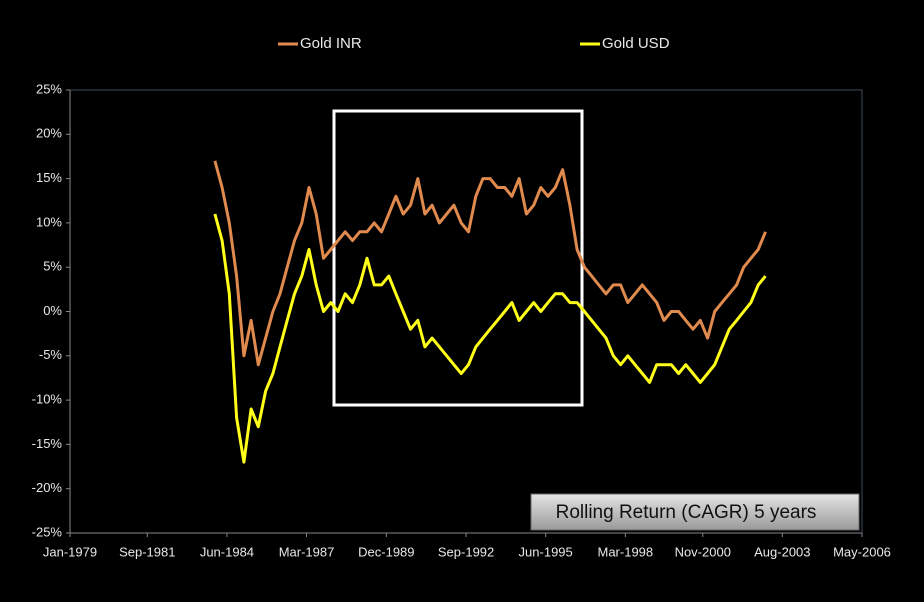 The image size is (924, 602). What do you see at coordinates (49, 177) in the screenshot?
I see `y-tick-label: 15%` at bounding box center [49, 177].